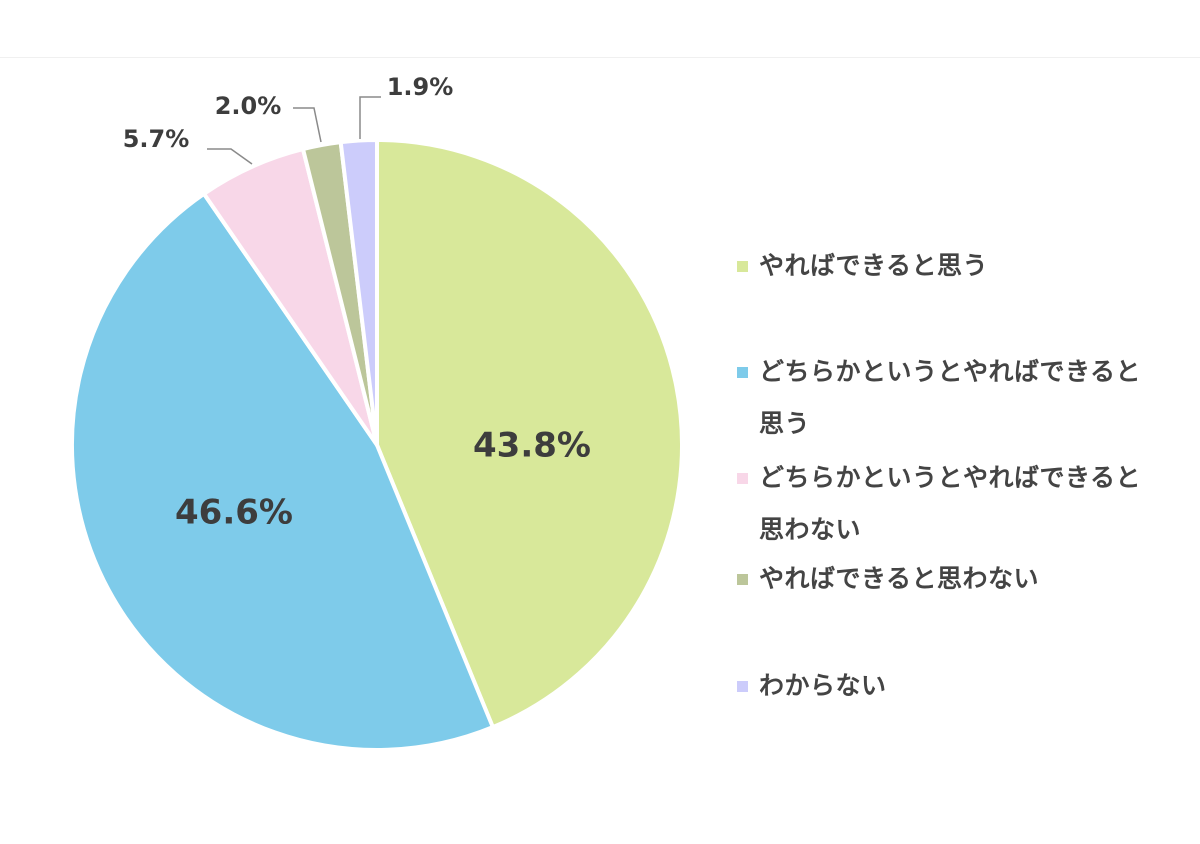 This screenshot has height=844, width=1200. I want to click on legend-label-2: どちらかというとやればできると思う, so click(950, 397).